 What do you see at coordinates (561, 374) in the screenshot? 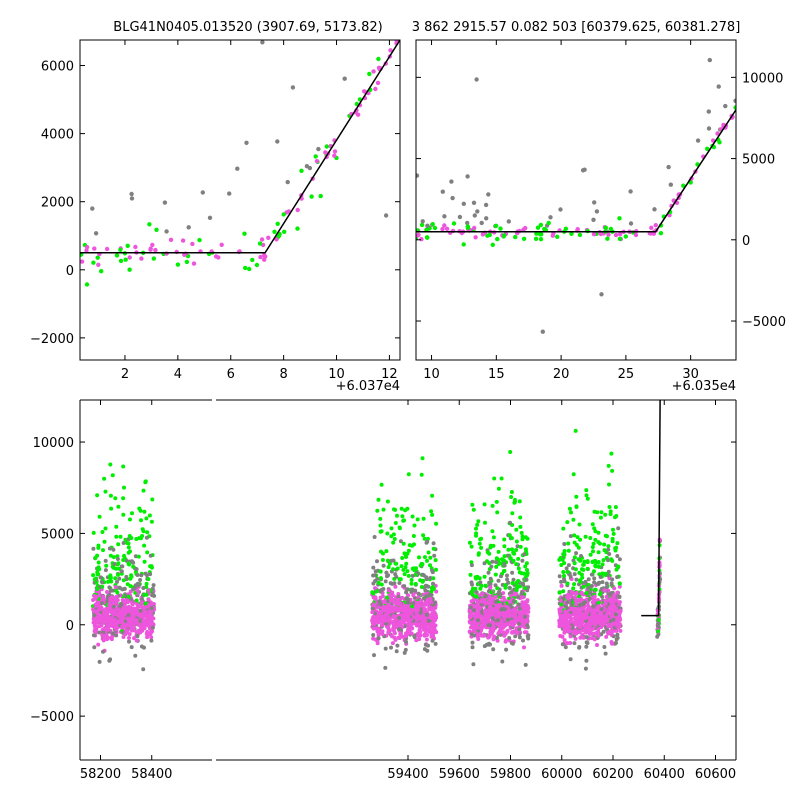
I see `x-tick-label: 20` at bounding box center [561, 374].